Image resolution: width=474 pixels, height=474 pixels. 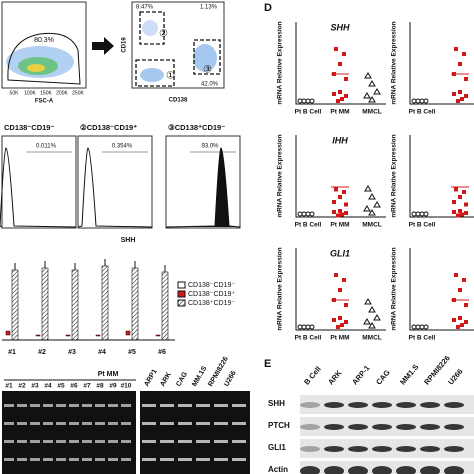 I want to click on lane-label: B Cell, so click(x=312, y=375).